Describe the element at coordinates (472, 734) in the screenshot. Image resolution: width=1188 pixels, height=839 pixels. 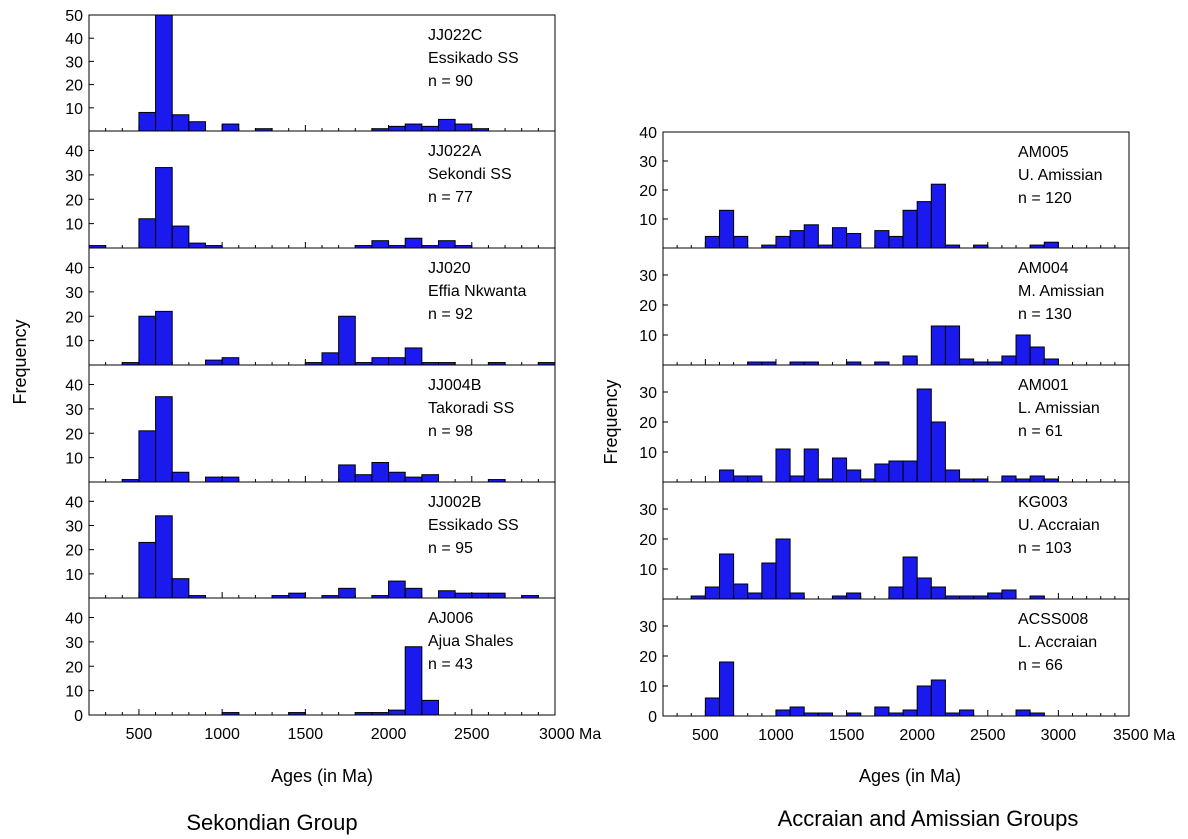
I see `x-tick-label: 2500` at that location.